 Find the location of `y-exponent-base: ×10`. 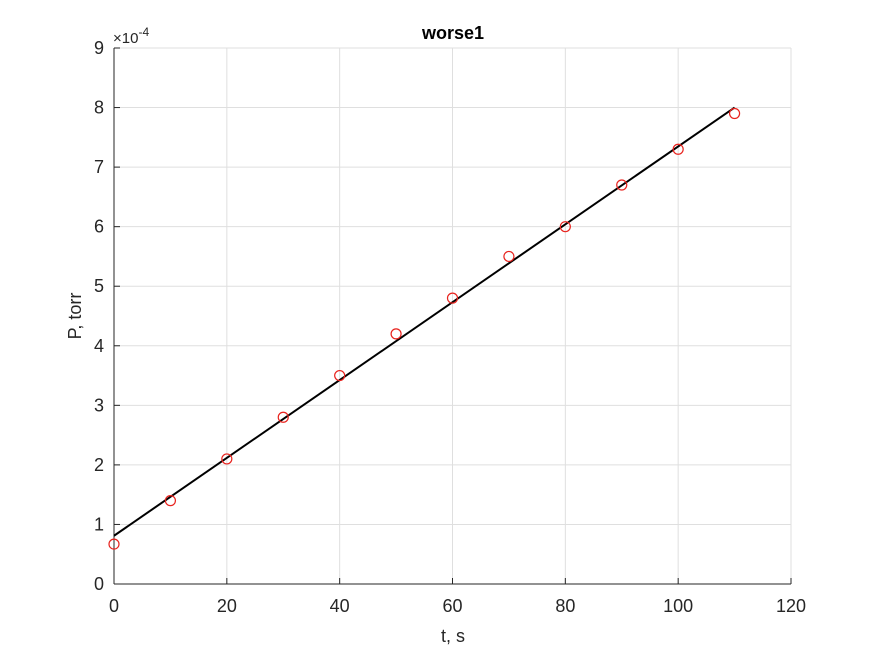

y-exponent-base: ×10 is located at coordinates (125, 38).